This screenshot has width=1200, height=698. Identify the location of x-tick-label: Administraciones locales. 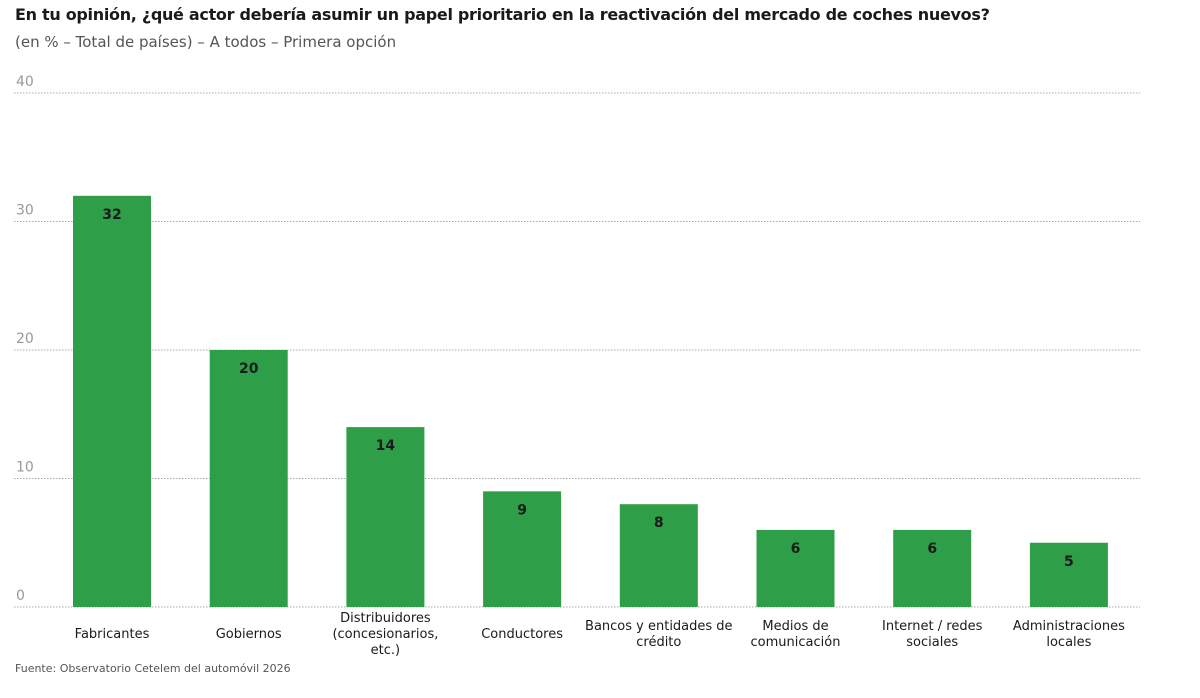
(1069, 634).